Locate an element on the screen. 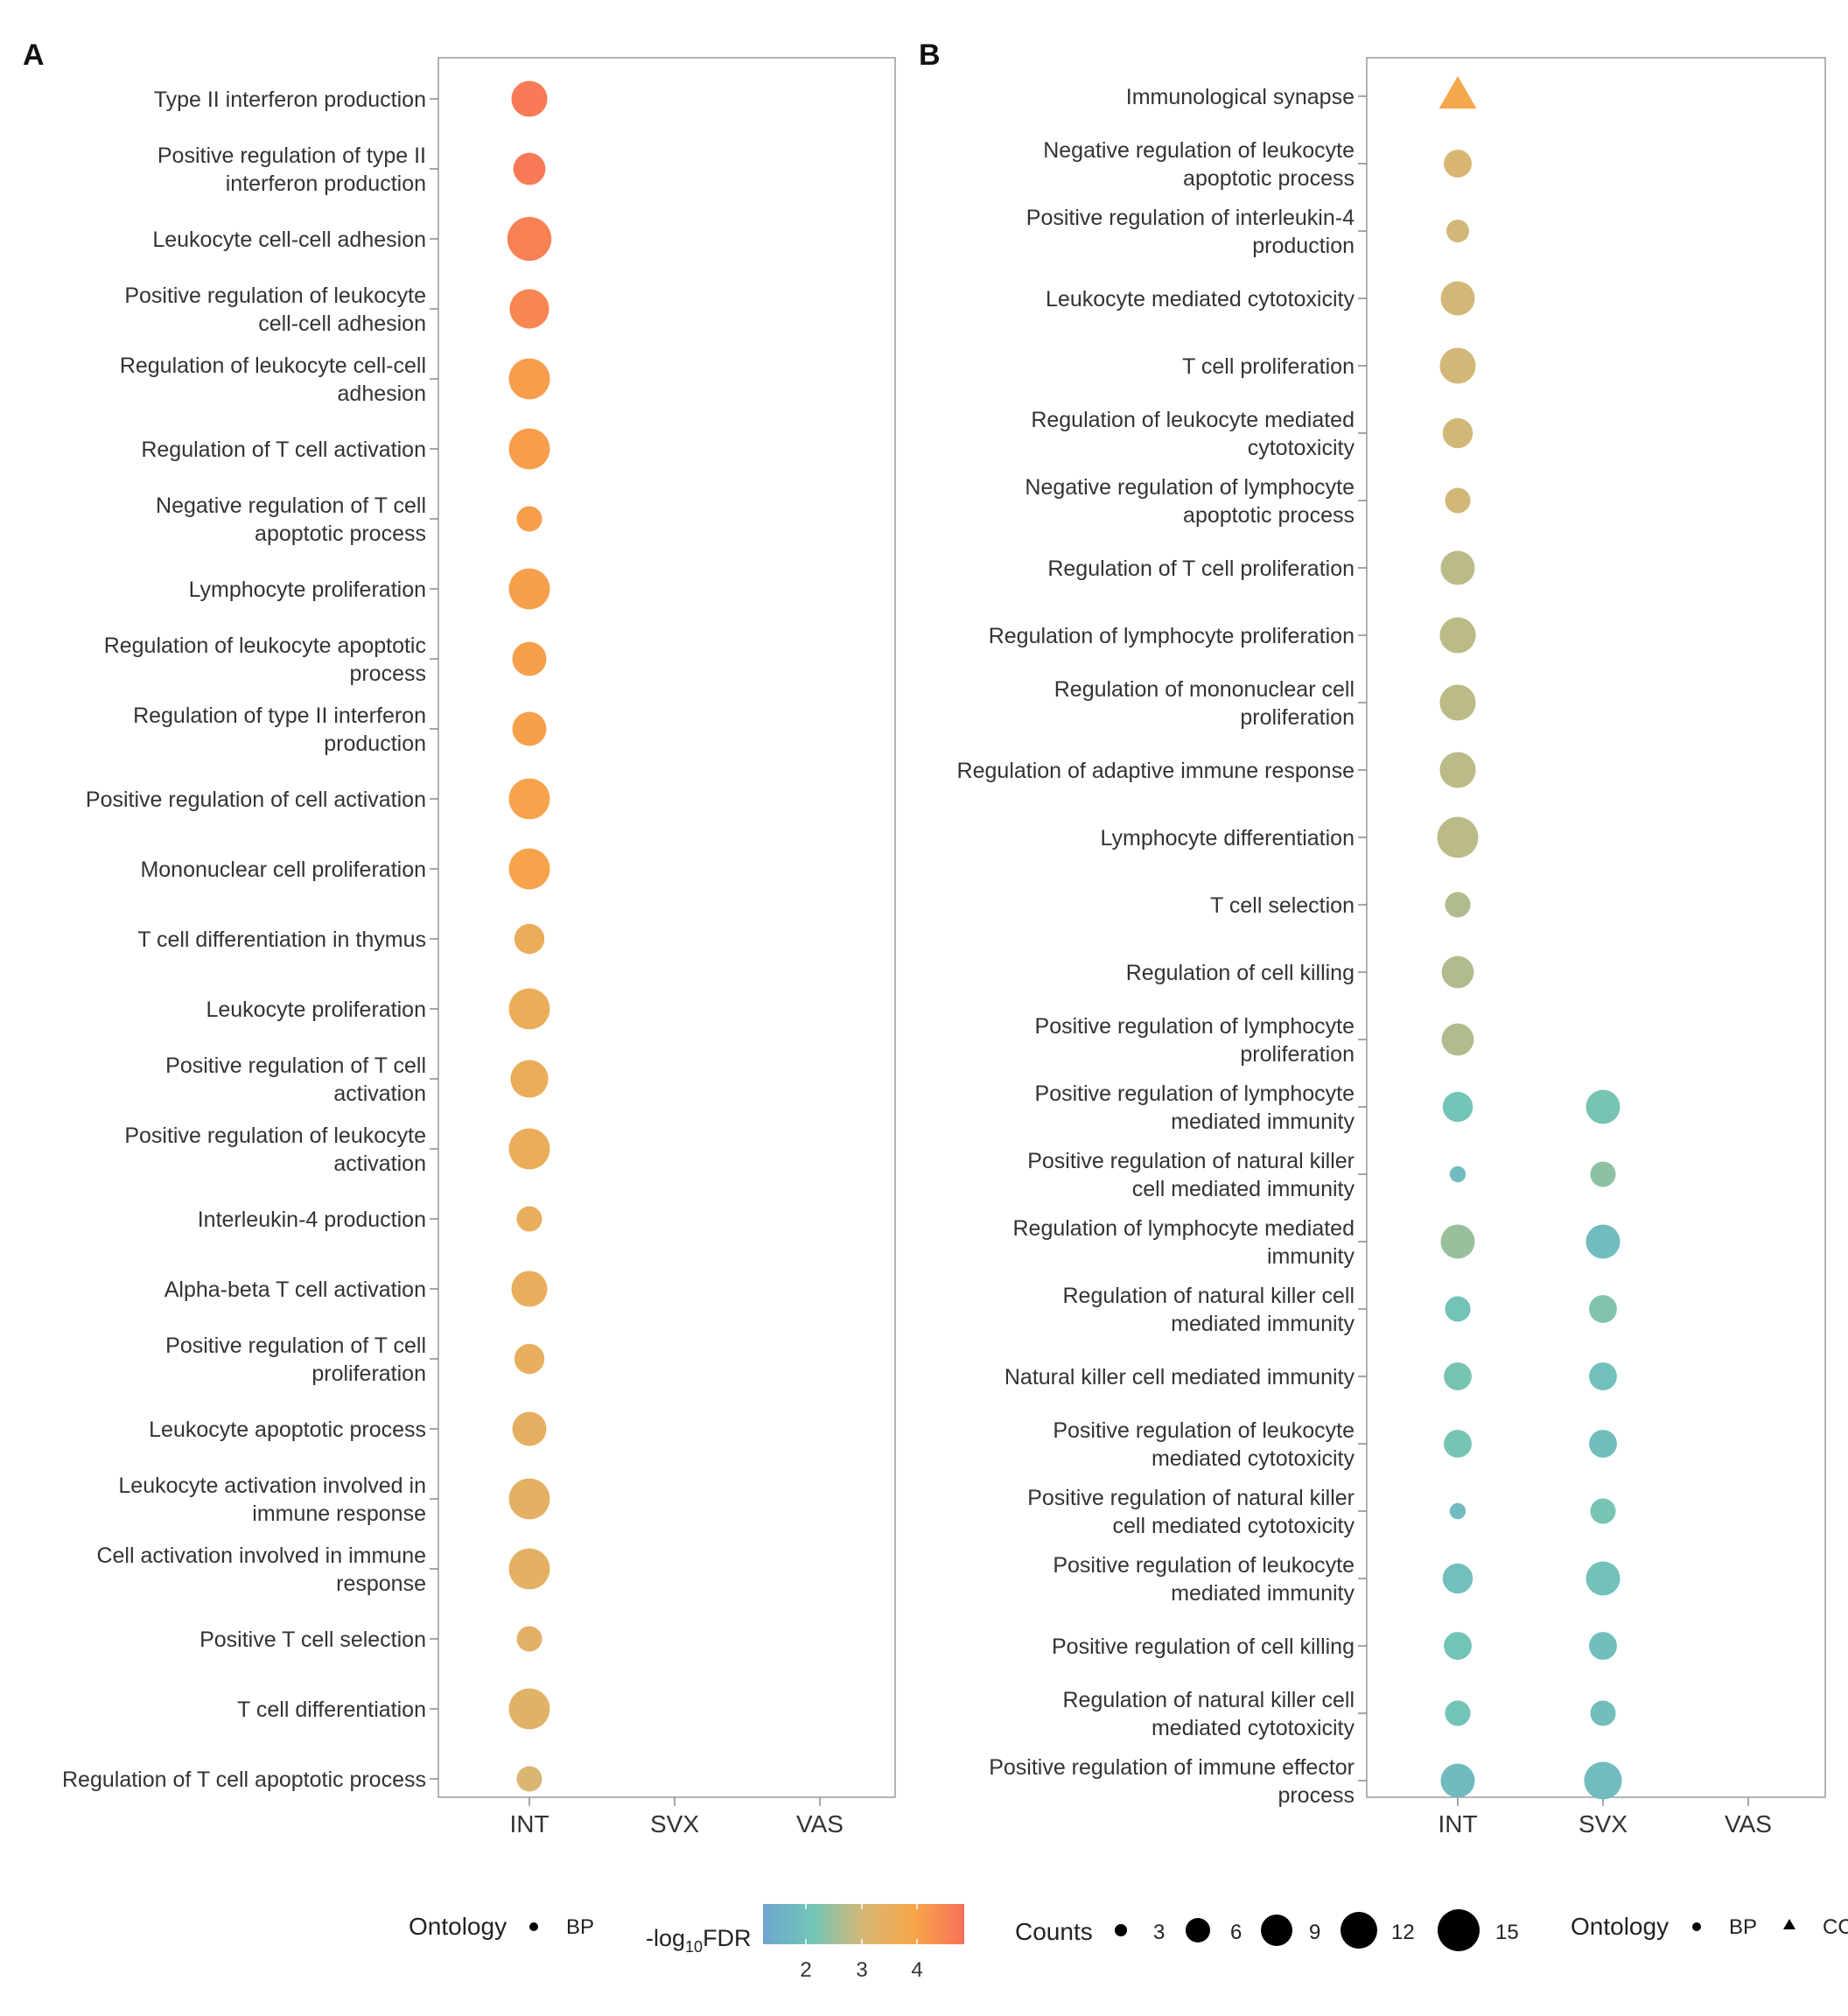 Image resolution: width=1848 pixels, height=2016 pixels. legend-count-12-dot is located at coordinates (1358, 1930).